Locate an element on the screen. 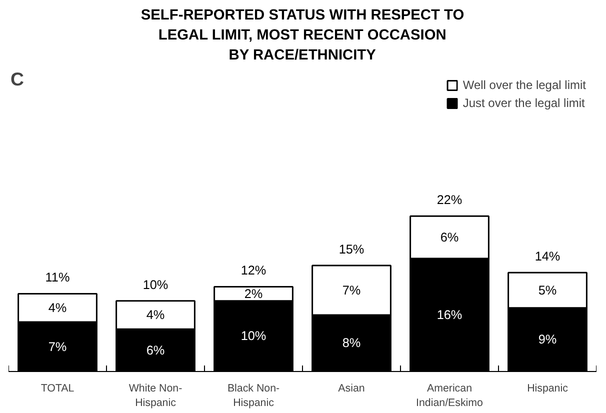 The width and height of the screenshot is (606, 413). total-label: 11% is located at coordinates (57, 277).